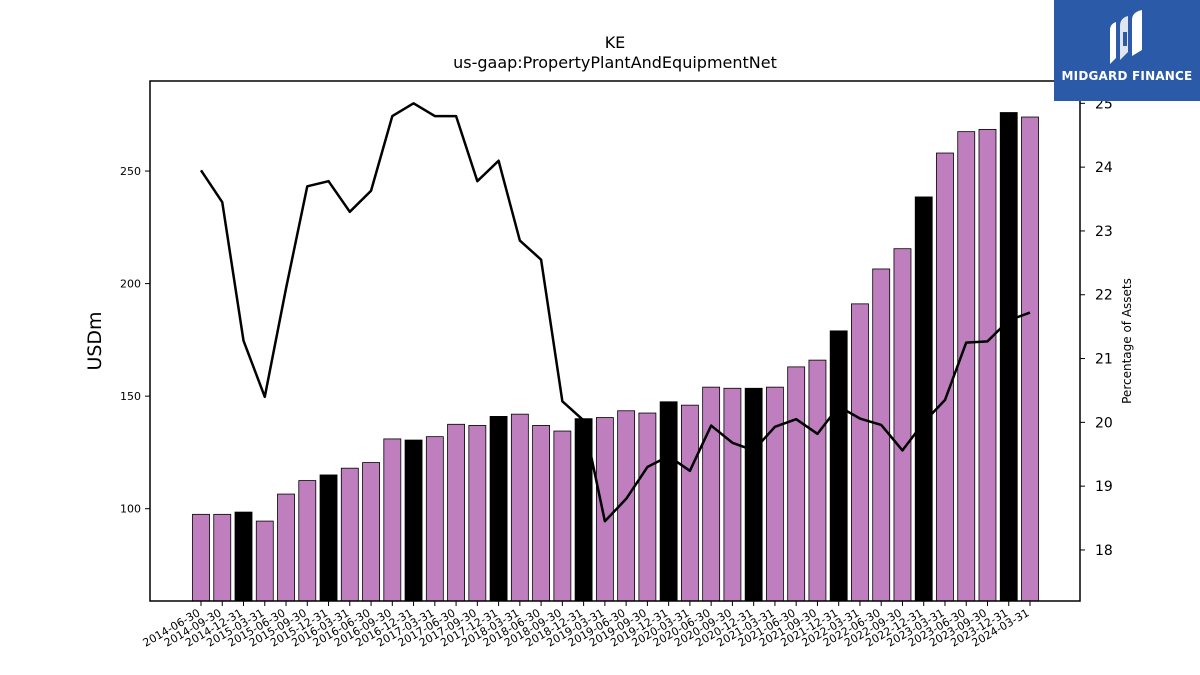  What do you see at coordinates (130, 284) in the screenshot?
I see `y-tick-label-left: 200` at bounding box center [130, 284].